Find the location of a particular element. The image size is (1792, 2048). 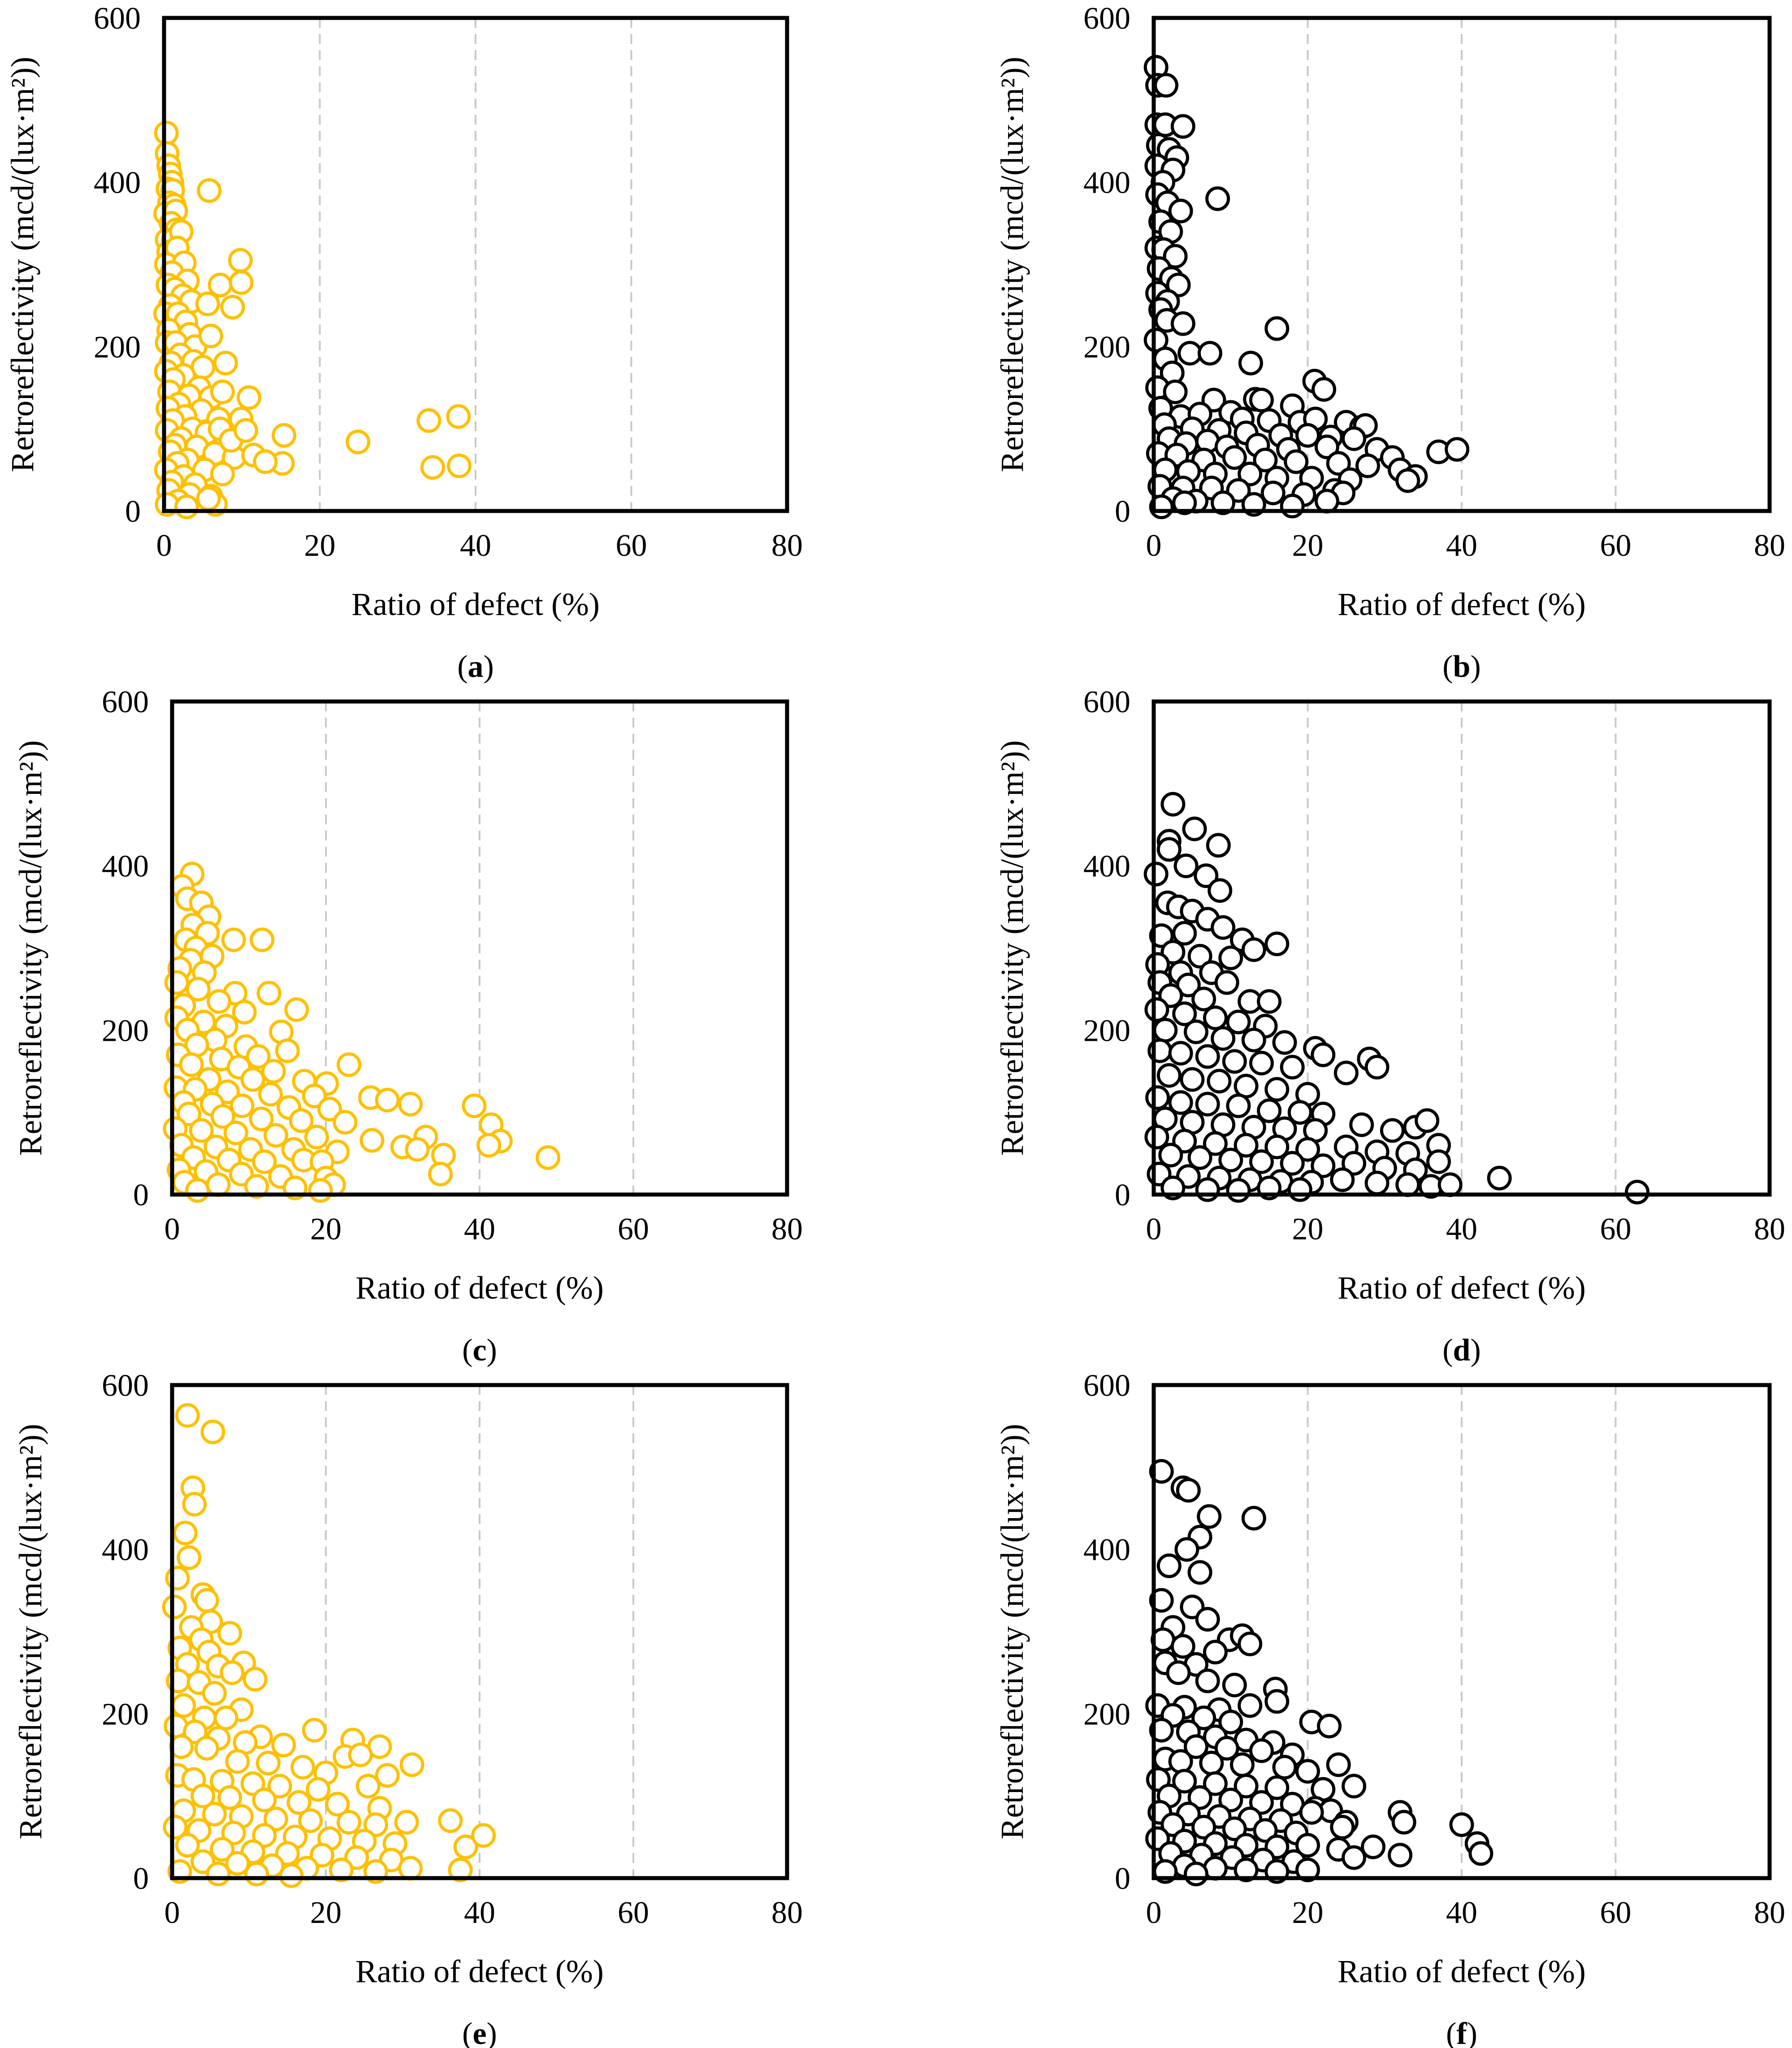

panel-letter: e is located at coordinates (479, 2032).